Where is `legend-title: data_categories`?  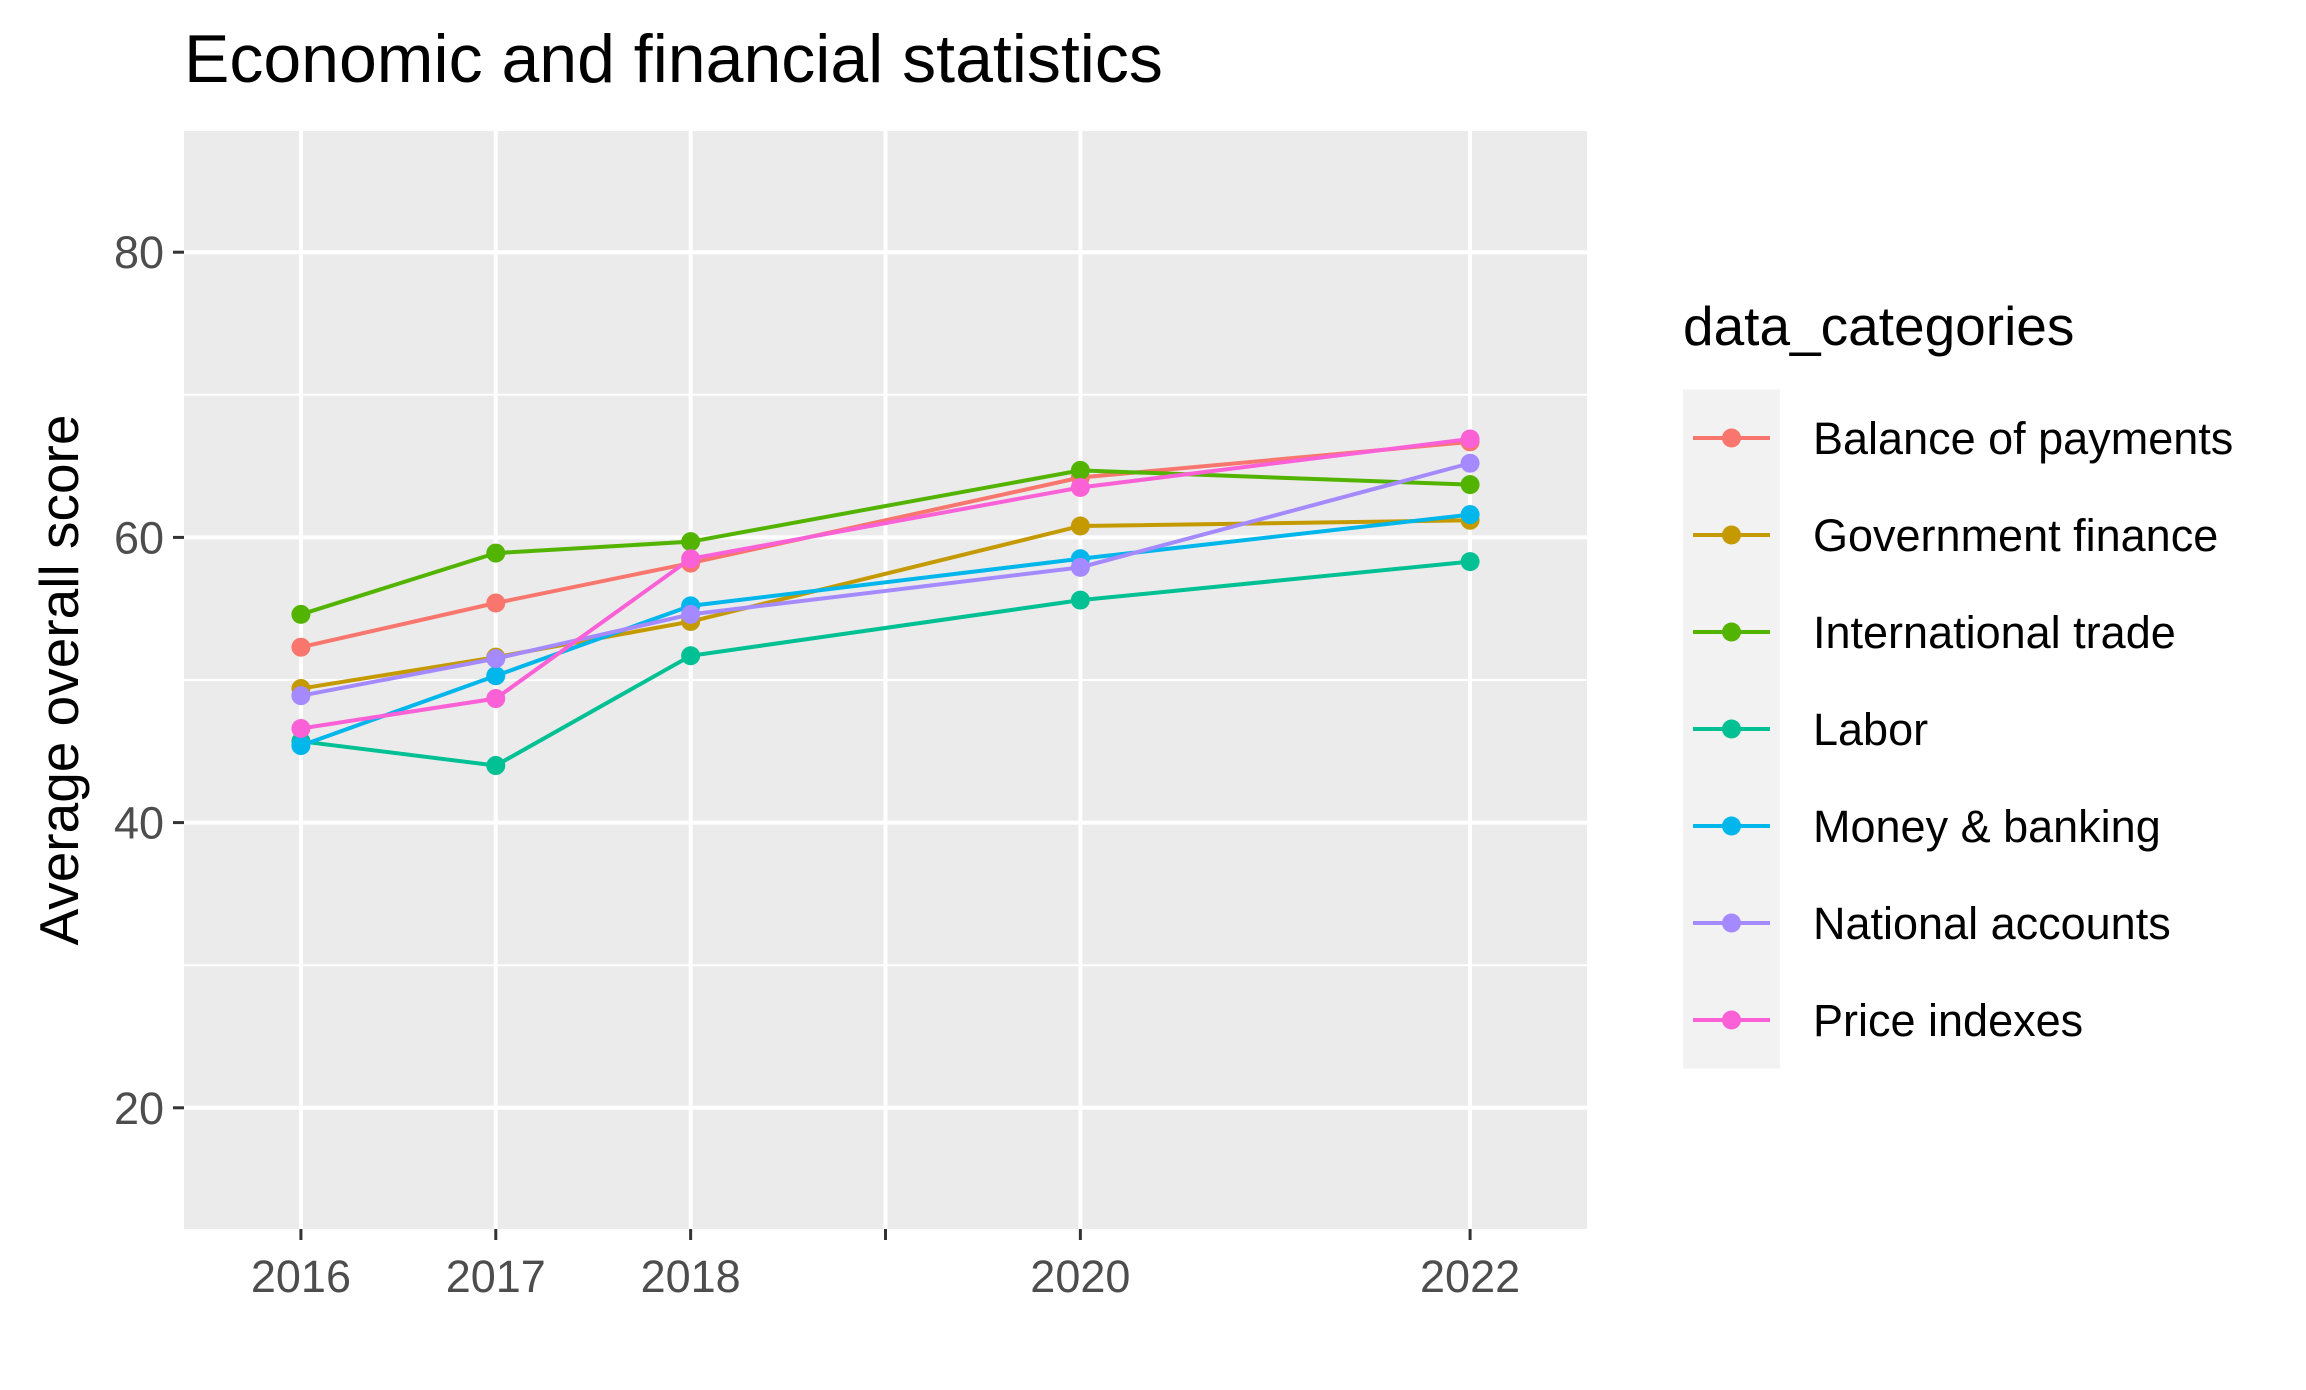 legend-title: data_categories is located at coordinates (1878, 326).